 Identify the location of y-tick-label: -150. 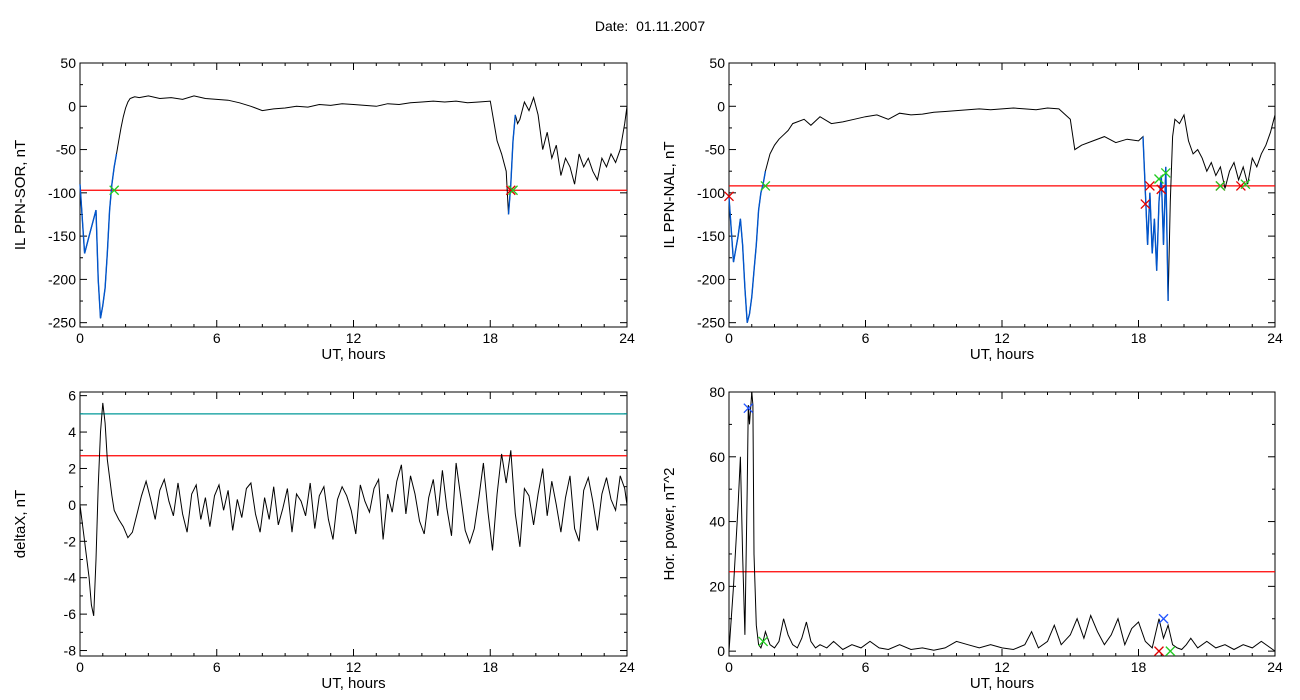
(62, 236).